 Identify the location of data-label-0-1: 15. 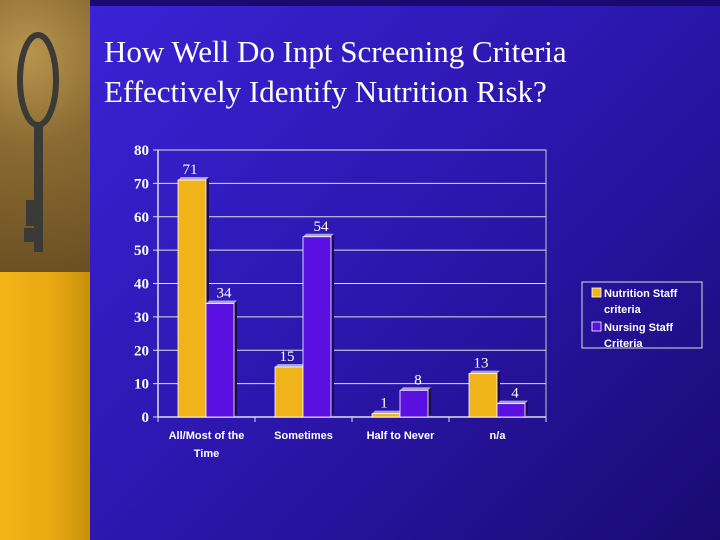
(287, 357).